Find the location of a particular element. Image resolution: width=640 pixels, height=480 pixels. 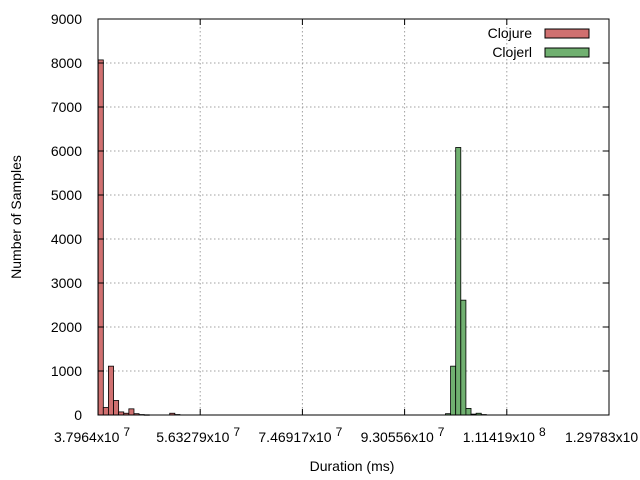

legend: Clojure Clojerl is located at coordinates (539, 42).